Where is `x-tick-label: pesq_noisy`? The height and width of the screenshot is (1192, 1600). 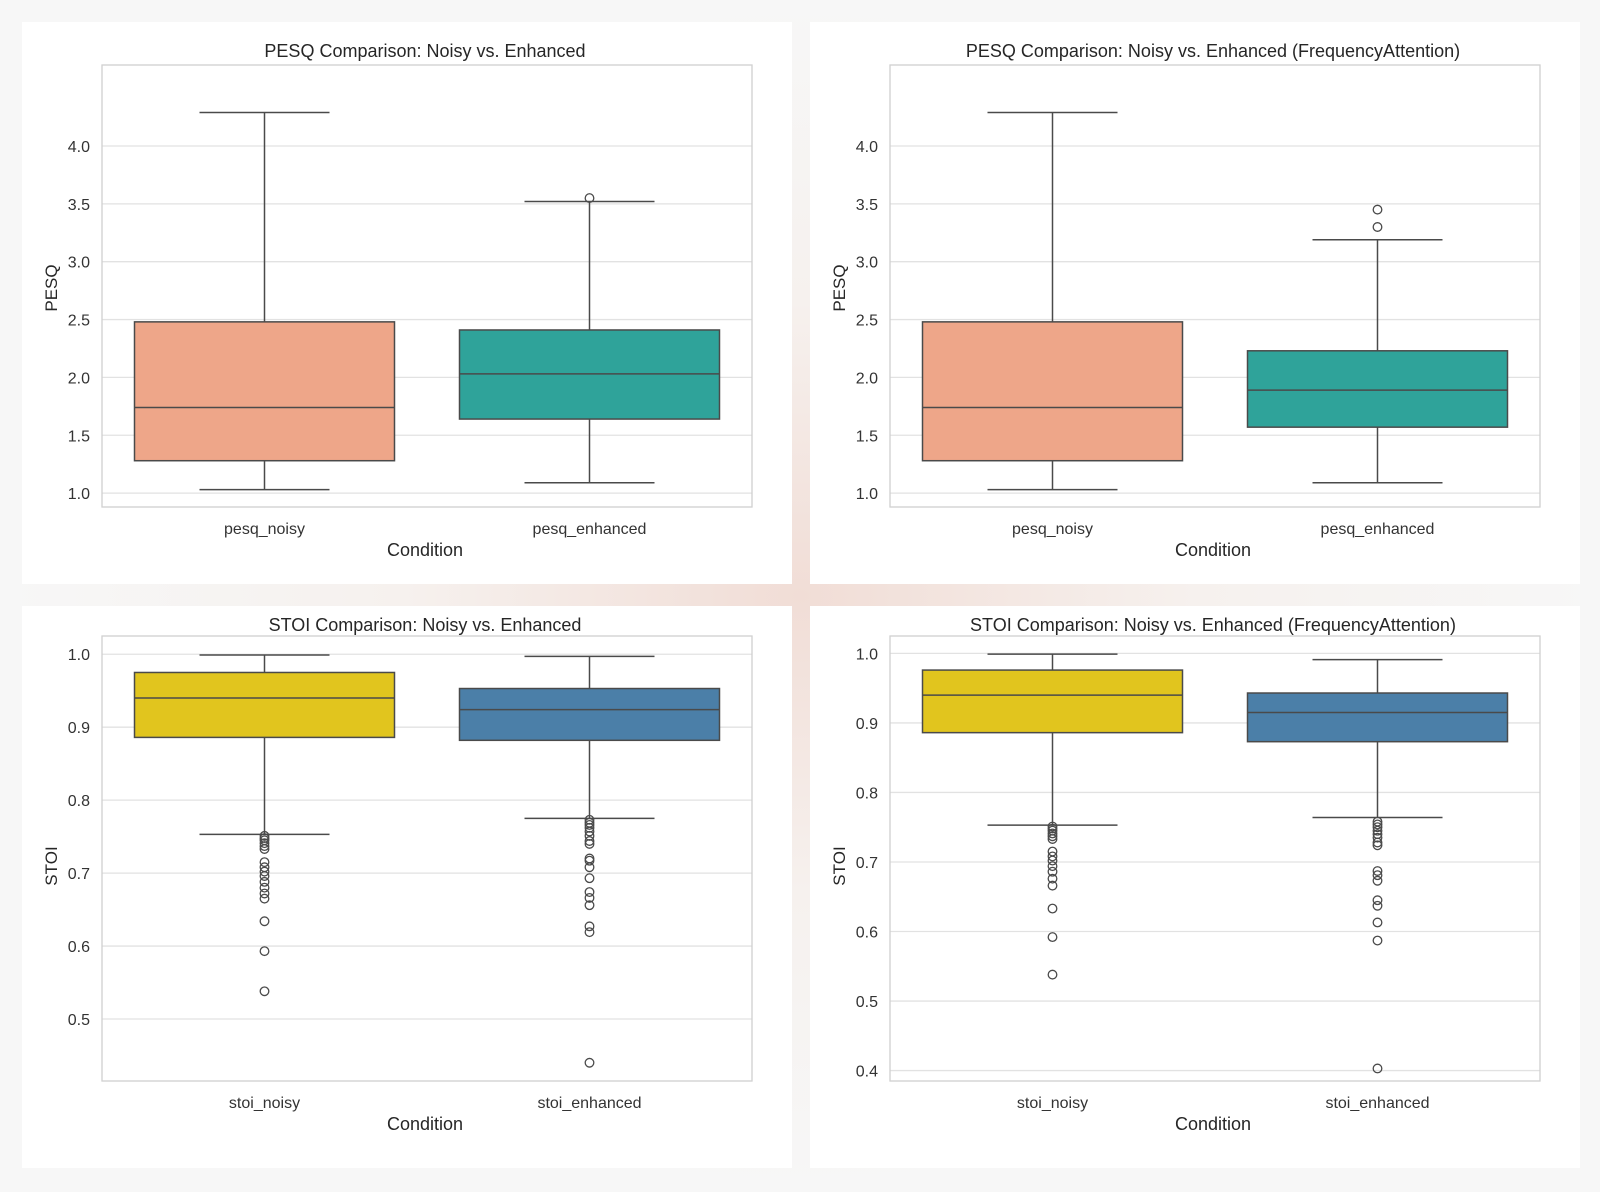
x-tick-label: pesq_noisy is located at coordinates (264, 529).